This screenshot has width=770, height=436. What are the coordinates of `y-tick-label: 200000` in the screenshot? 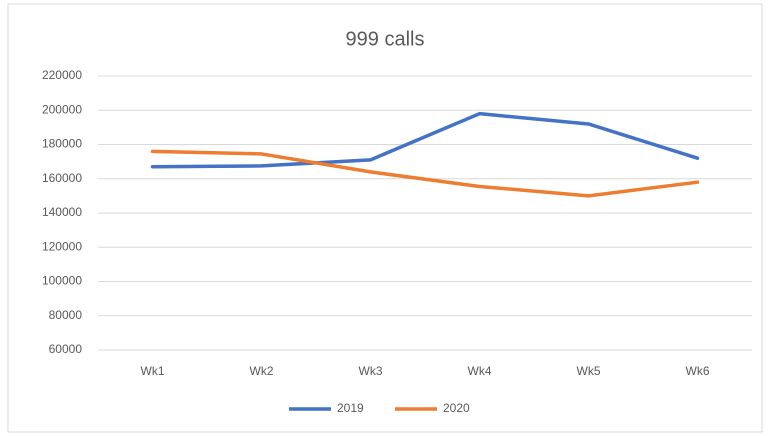 It's located at (62, 109).